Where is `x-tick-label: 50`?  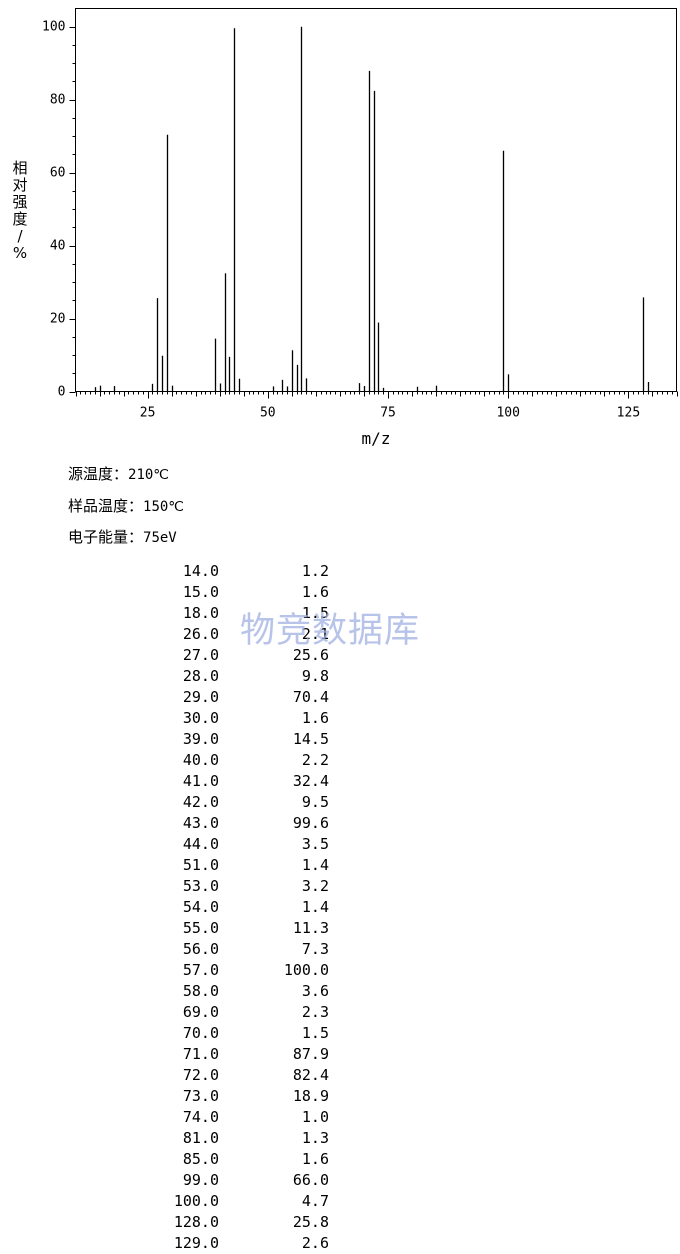 x-tick-label: 50 is located at coordinates (268, 413).